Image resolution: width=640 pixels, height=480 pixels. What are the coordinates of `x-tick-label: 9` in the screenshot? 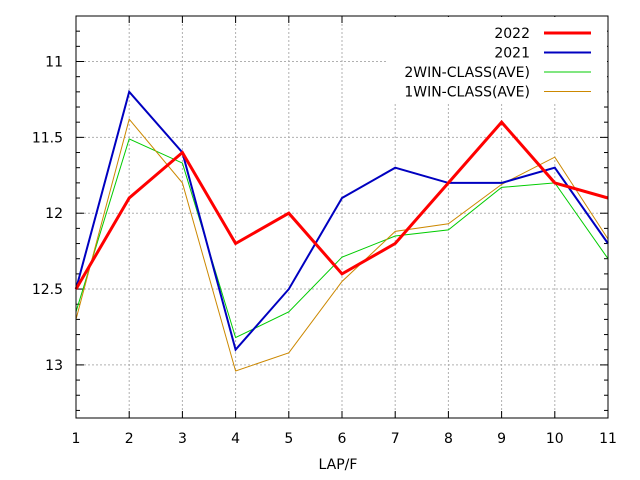 It's located at (501, 439).